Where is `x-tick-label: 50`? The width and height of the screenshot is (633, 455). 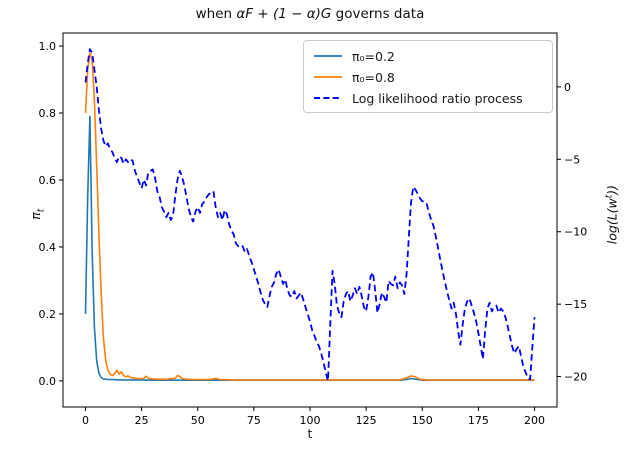 x-tick-label: 50 is located at coordinates (198, 420).